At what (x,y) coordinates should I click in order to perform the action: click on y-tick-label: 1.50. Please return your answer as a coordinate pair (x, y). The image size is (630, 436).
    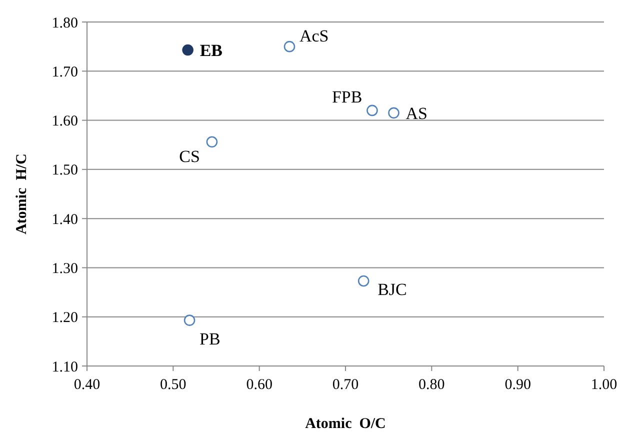
    Looking at the image, I should click on (65, 170).